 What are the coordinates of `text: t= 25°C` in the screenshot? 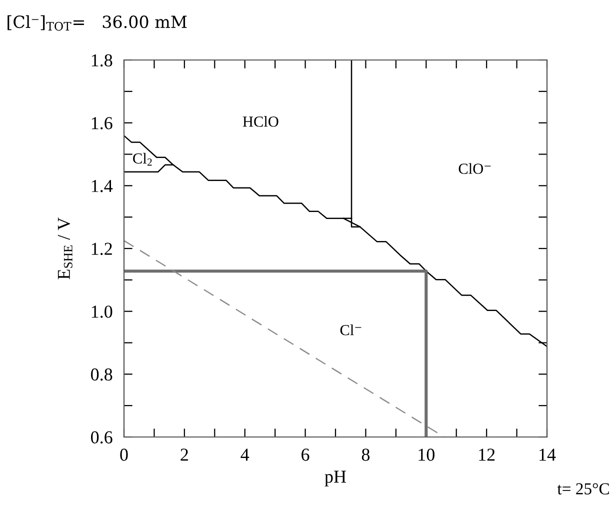 It's located at (583, 488).